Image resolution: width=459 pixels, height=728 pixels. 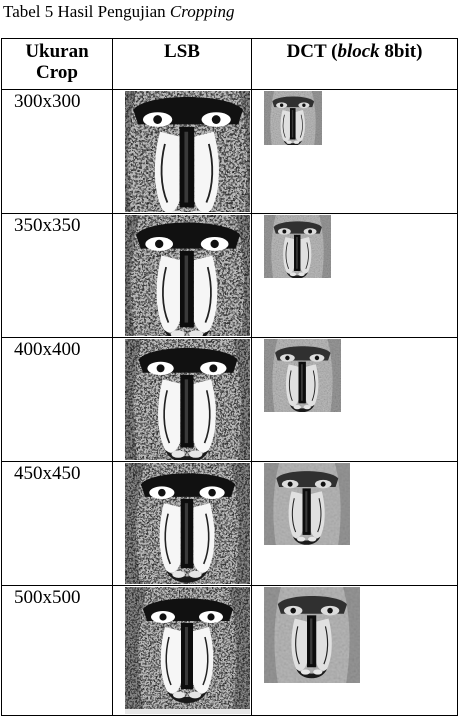 What do you see at coordinates (354, 64) in the screenshot?
I see `header-dct: DCT (block 8bit)` at bounding box center [354, 64].